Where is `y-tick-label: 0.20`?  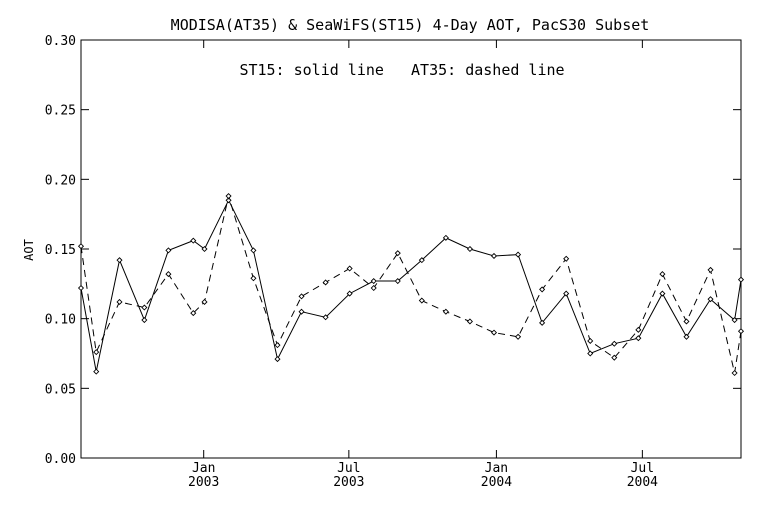 y-tick-label: 0.20 is located at coordinates (60, 180).